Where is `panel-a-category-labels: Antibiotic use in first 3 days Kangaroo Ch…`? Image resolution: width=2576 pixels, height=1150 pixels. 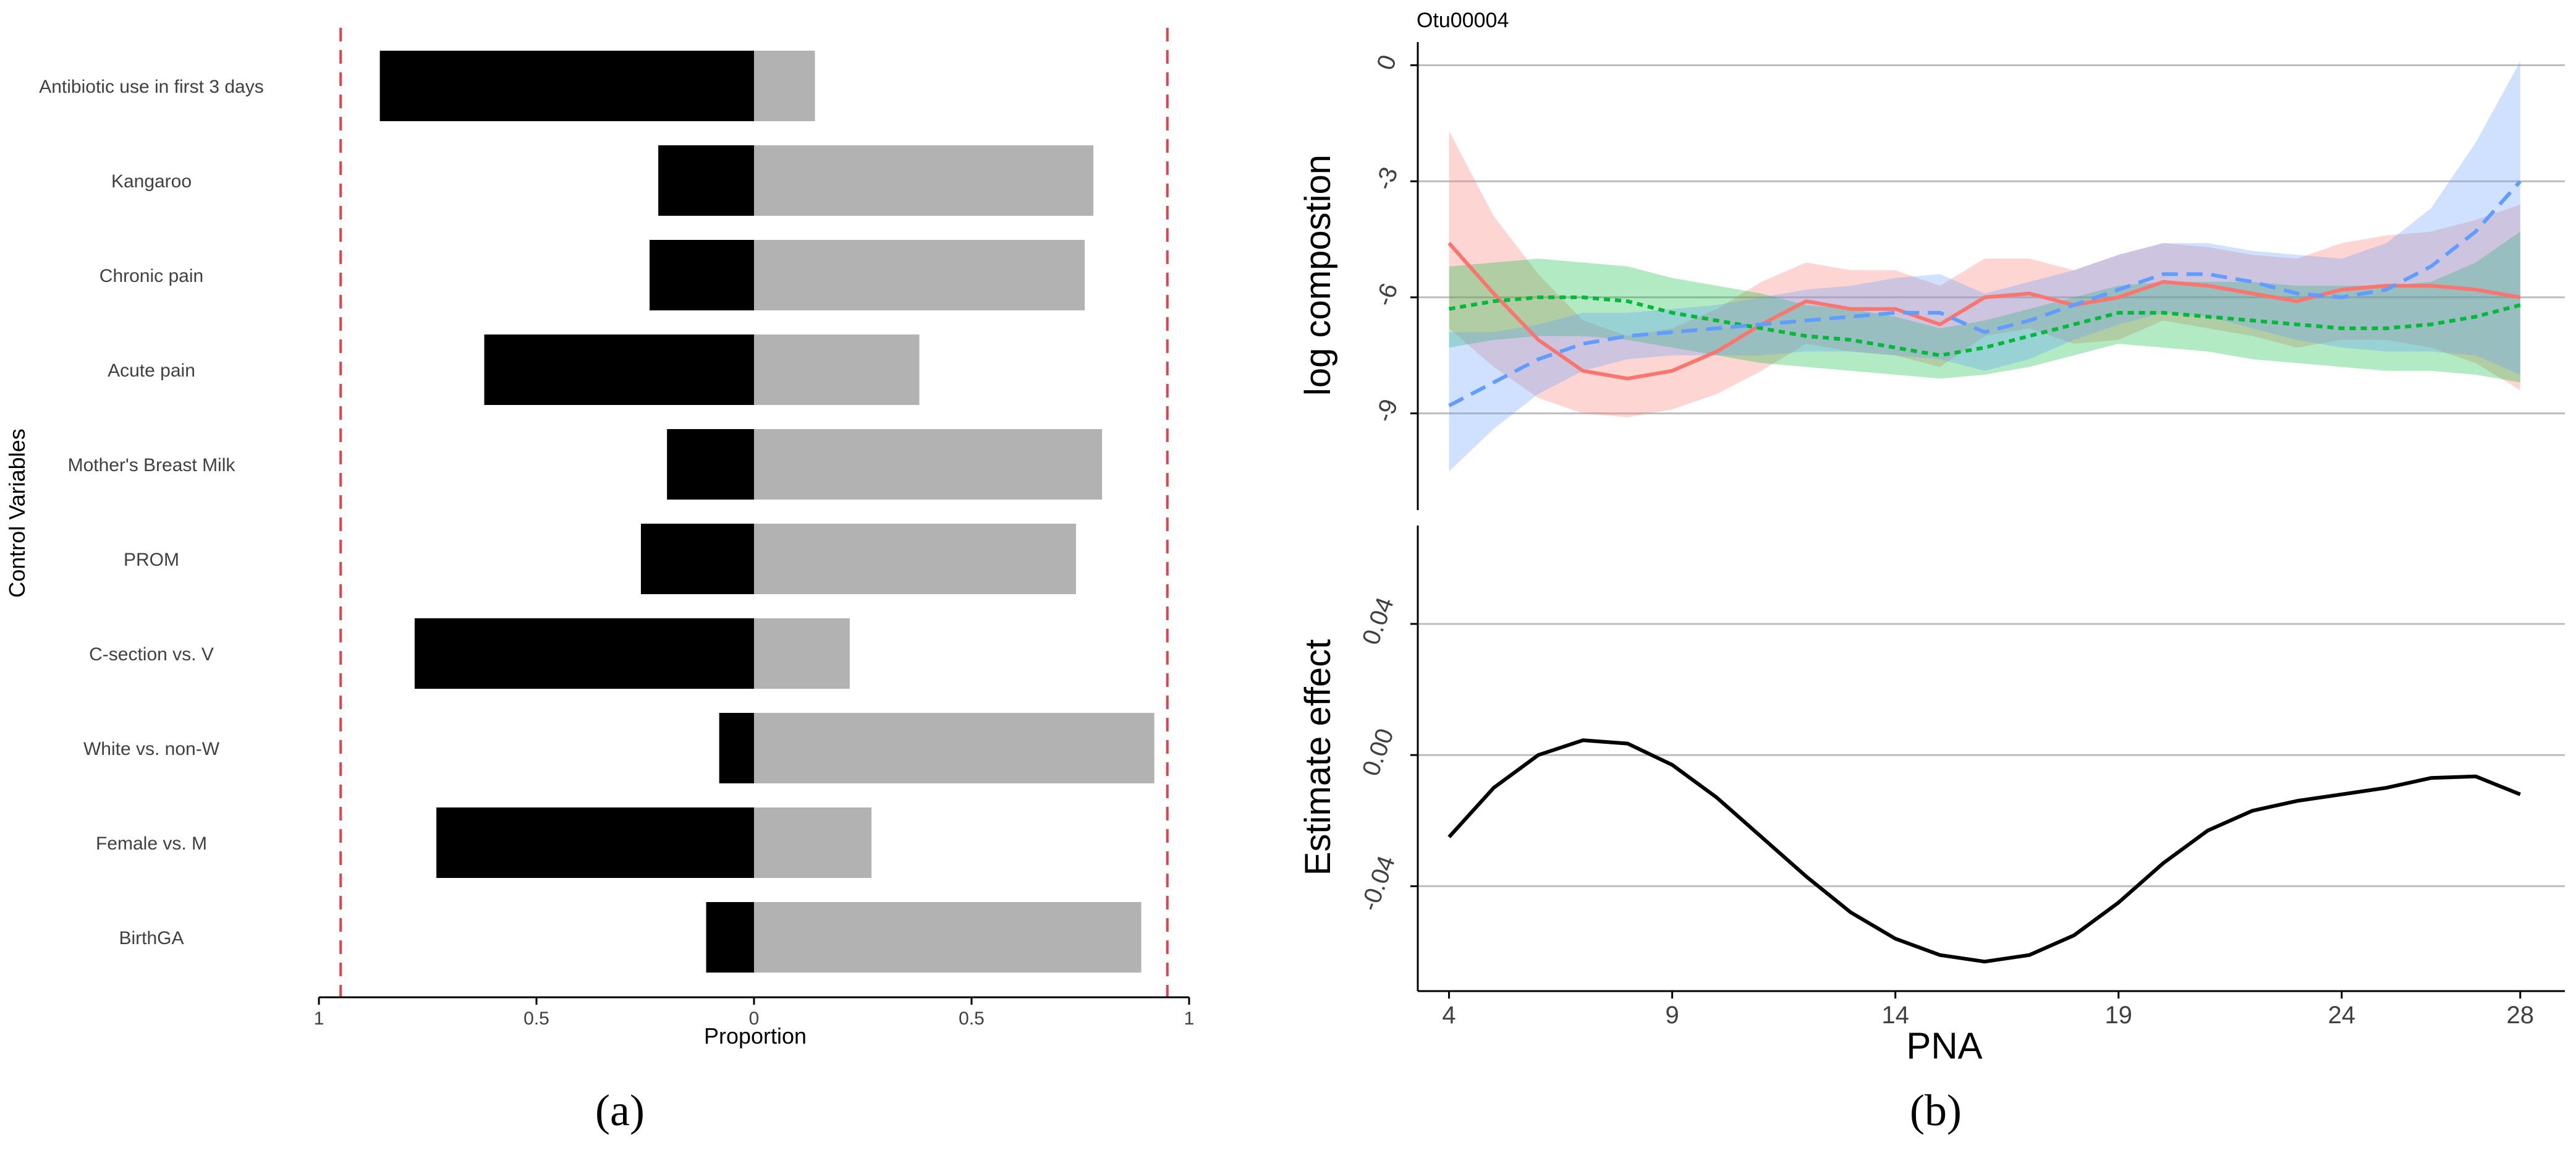 panel-a-category-labels: Antibiotic use in first 3 days Kangaroo Ch… is located at coordinates (151, 512).